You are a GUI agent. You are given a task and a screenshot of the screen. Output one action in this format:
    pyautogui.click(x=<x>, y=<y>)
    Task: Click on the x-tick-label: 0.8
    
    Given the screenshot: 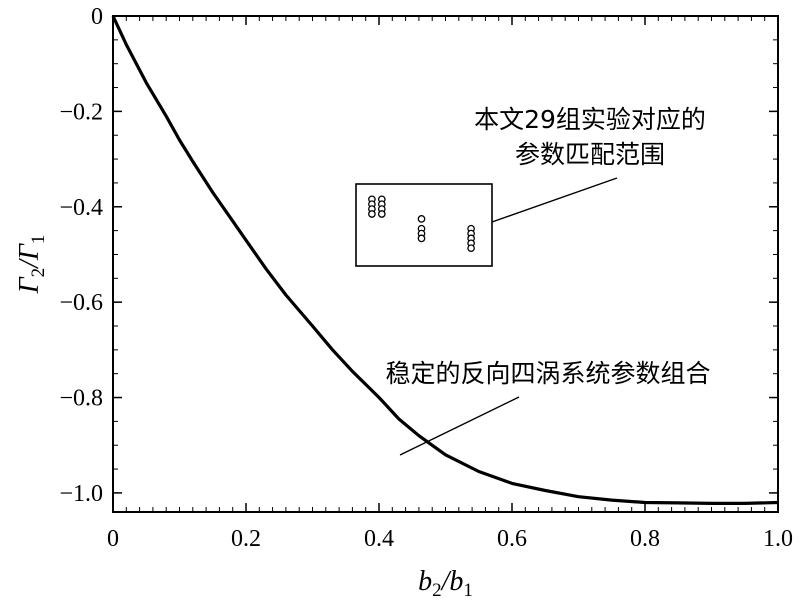 What is the action you would take?
    pyautogui.click(x=645, y=539)
    